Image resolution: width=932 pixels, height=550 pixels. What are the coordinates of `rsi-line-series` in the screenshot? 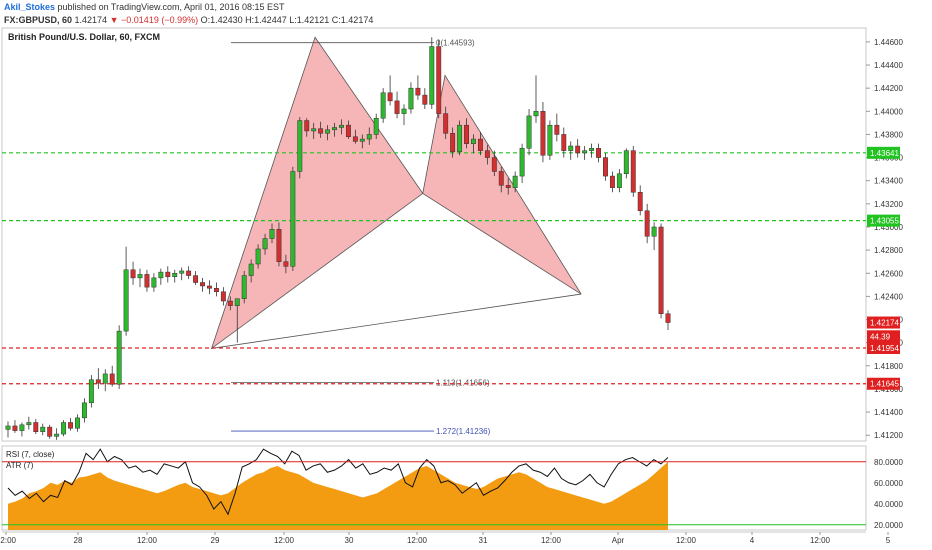 It's located at (338, 482).